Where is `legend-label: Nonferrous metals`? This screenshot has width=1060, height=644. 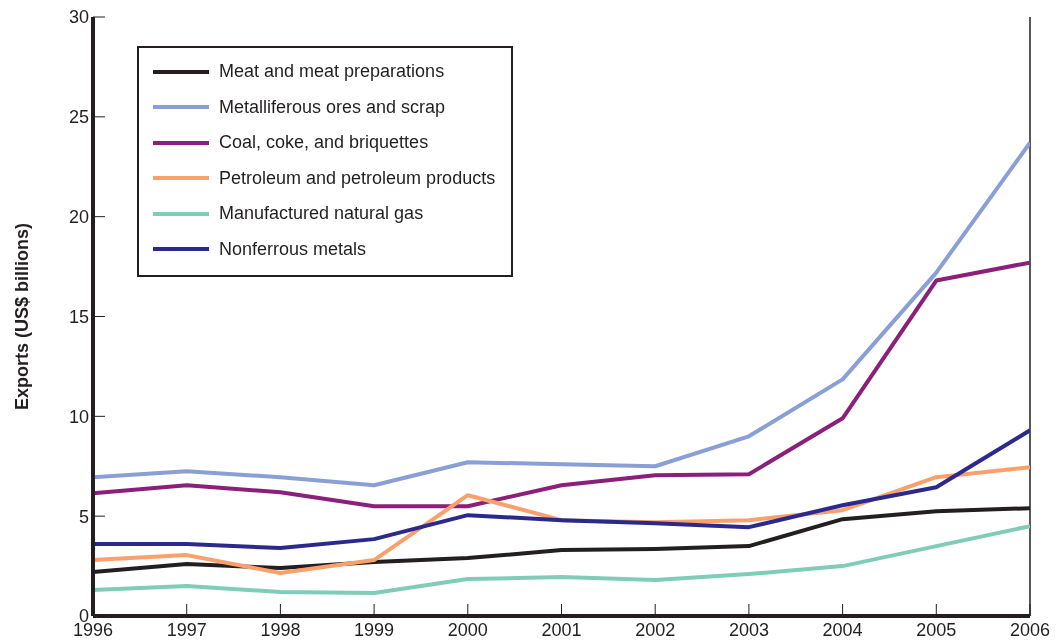 legend-label: Nonferrous metals is located at coordinates (293, 249).